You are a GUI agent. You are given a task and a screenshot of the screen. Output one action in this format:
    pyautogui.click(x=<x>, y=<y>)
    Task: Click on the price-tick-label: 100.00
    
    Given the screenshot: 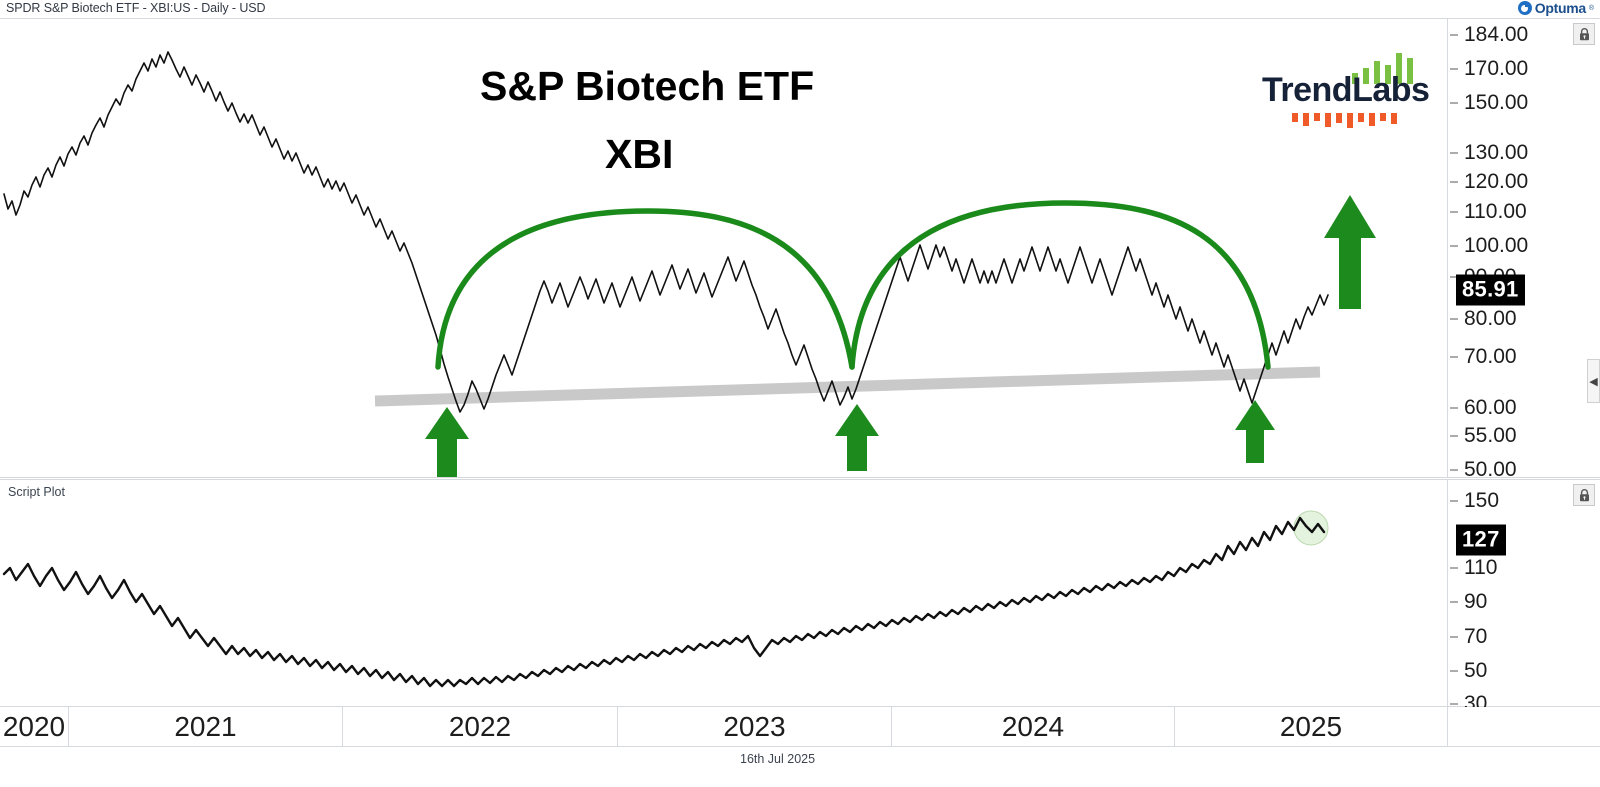 What is the action you would take?
    pyautogui.click(x=1496, y=245)
    